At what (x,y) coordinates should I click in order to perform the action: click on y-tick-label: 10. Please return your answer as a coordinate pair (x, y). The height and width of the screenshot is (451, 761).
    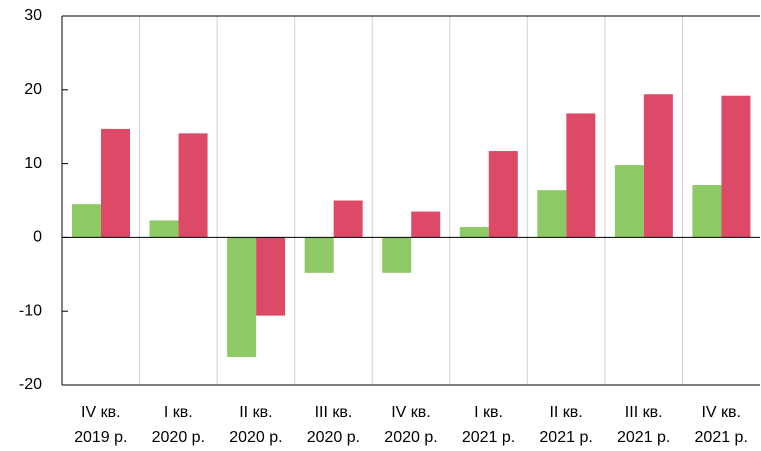
    Looking at the image, I should click on (33, 163).